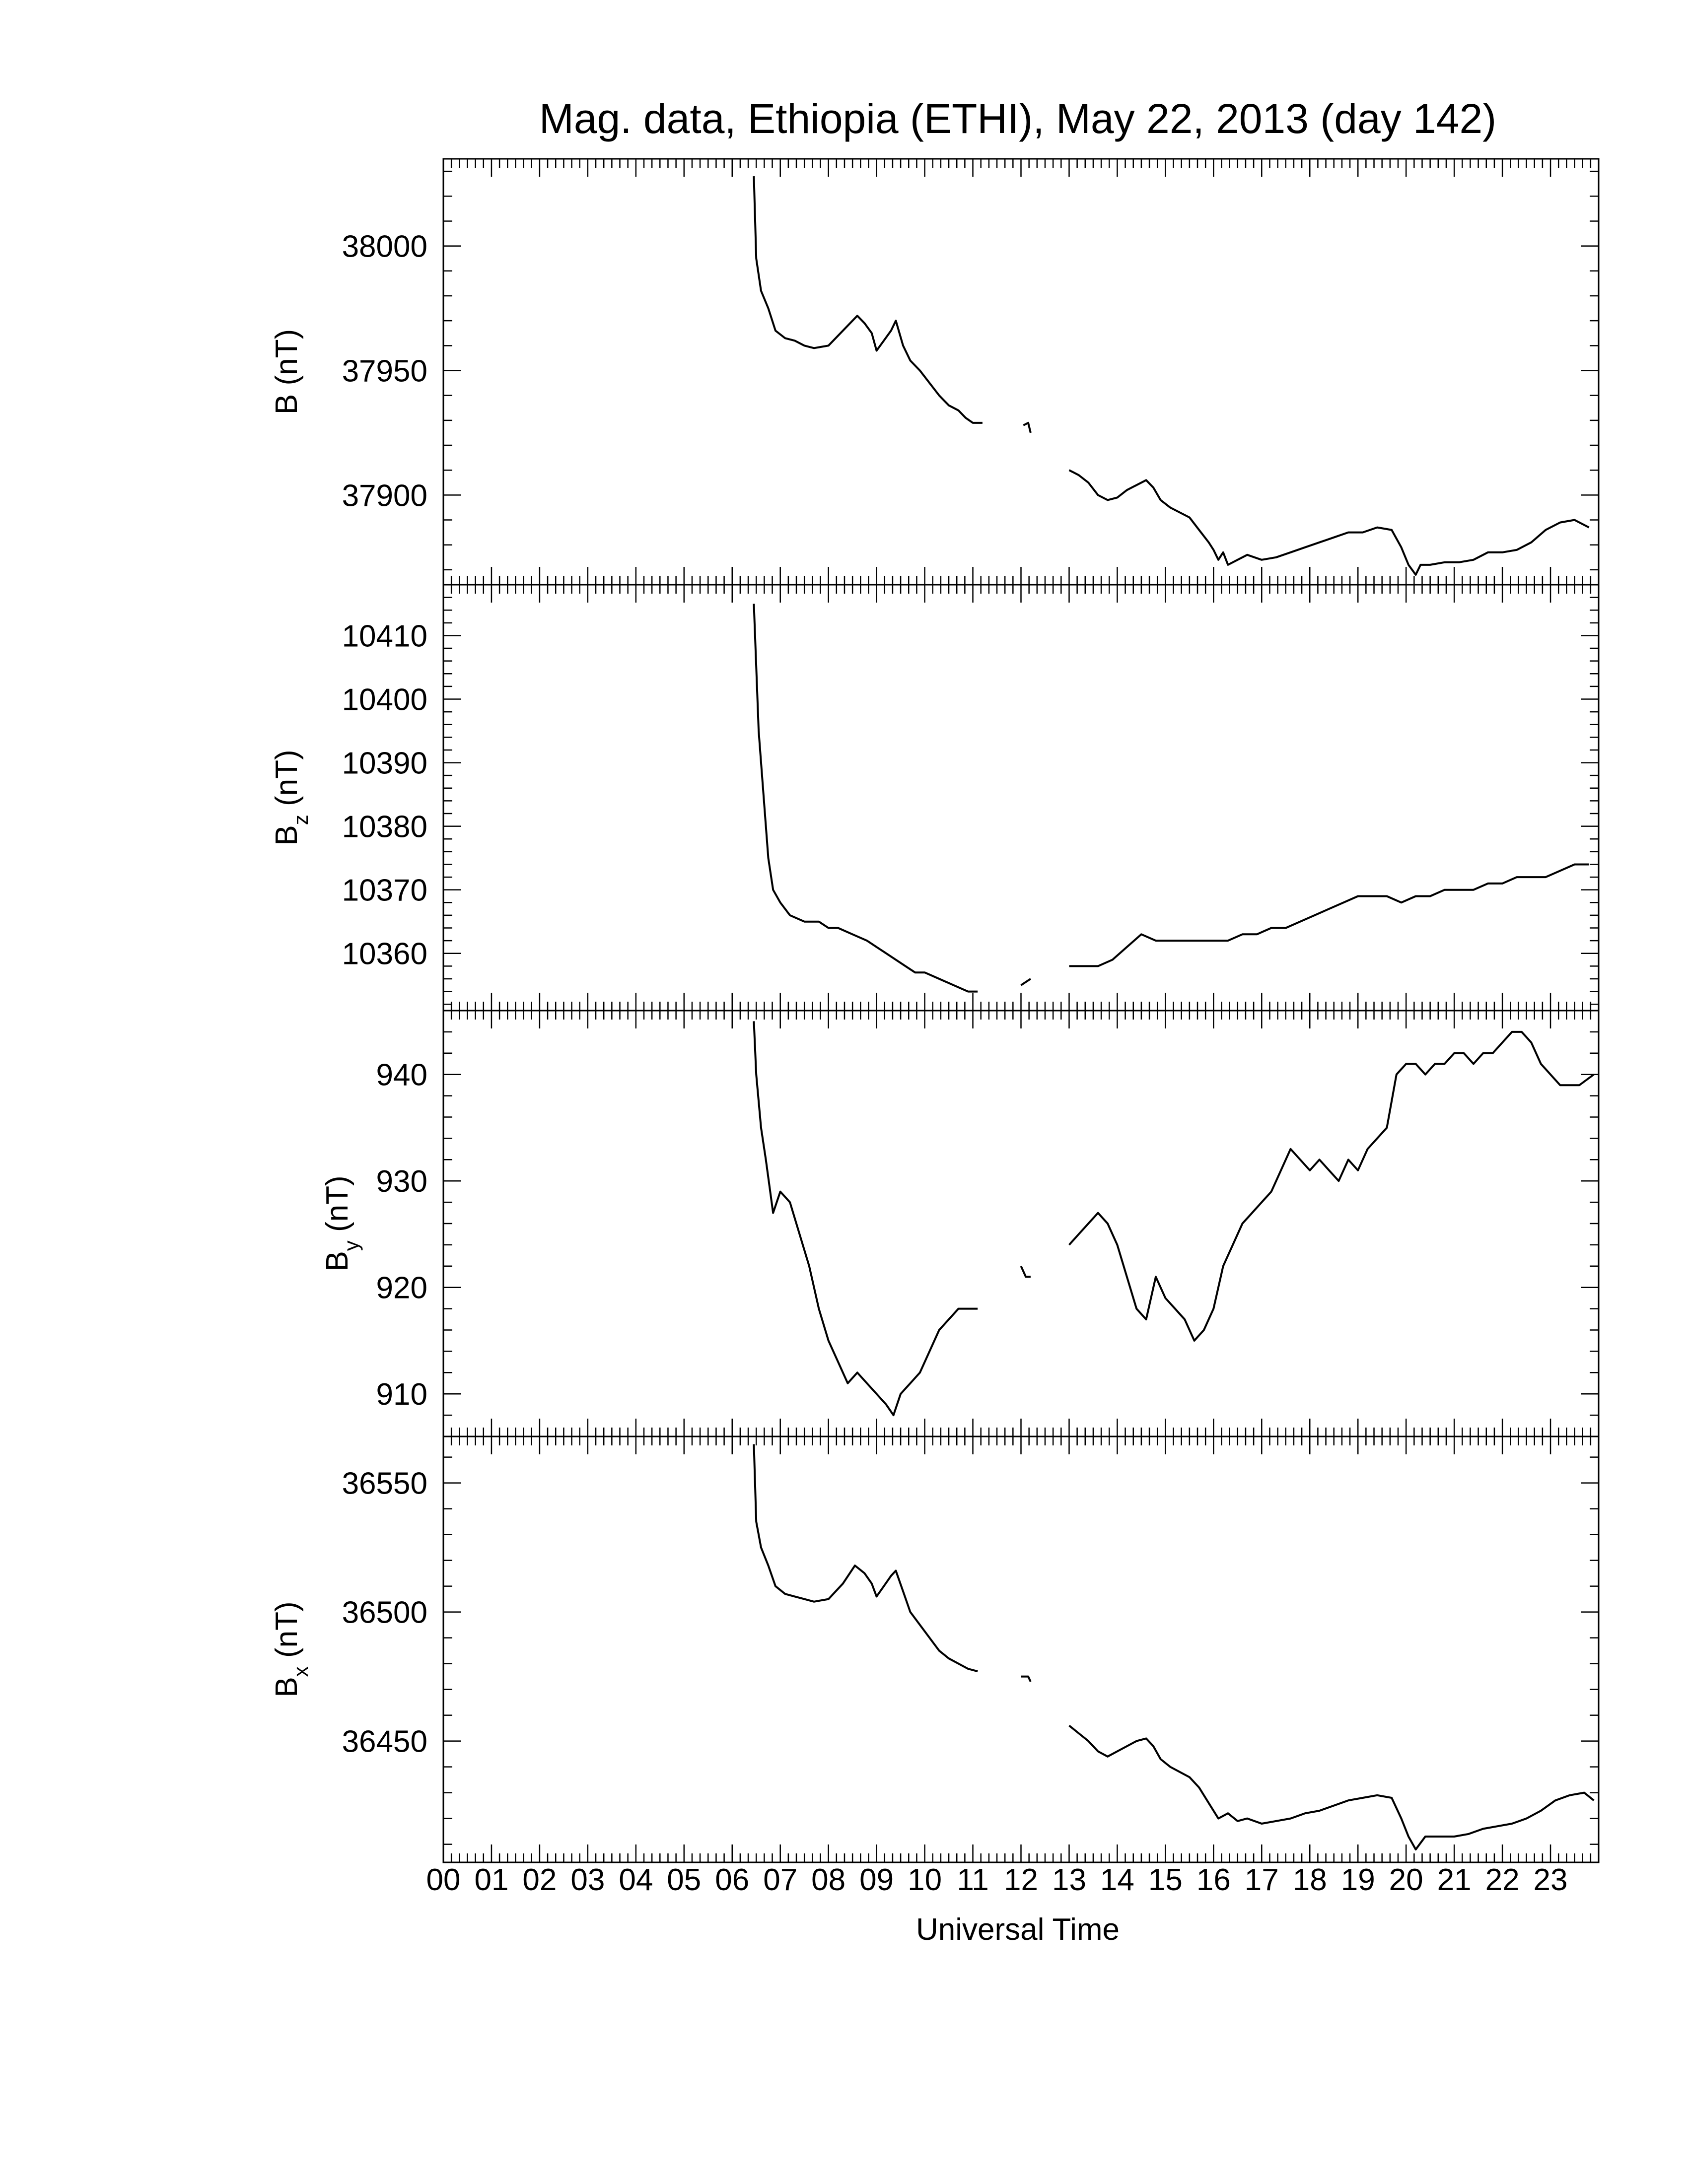  What do you see at coordinates (1165, 1880) in the screenshot?
I see `x-tick-label: 15` at bounding box center [1165, 1880].